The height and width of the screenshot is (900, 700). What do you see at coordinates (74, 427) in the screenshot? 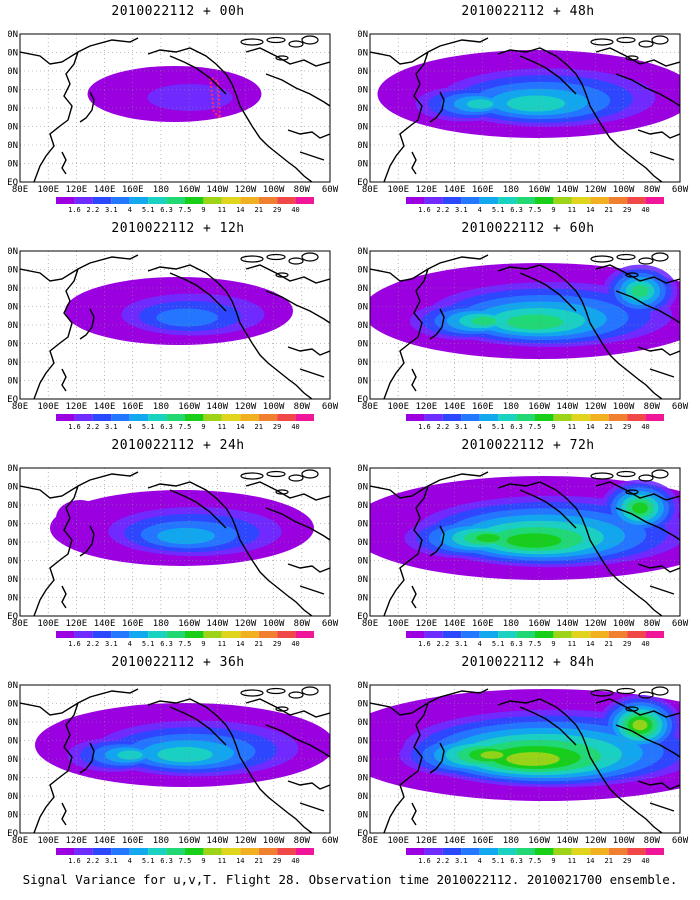
I see `colorbar-label: 1.6` at bounding box center [74, 427].